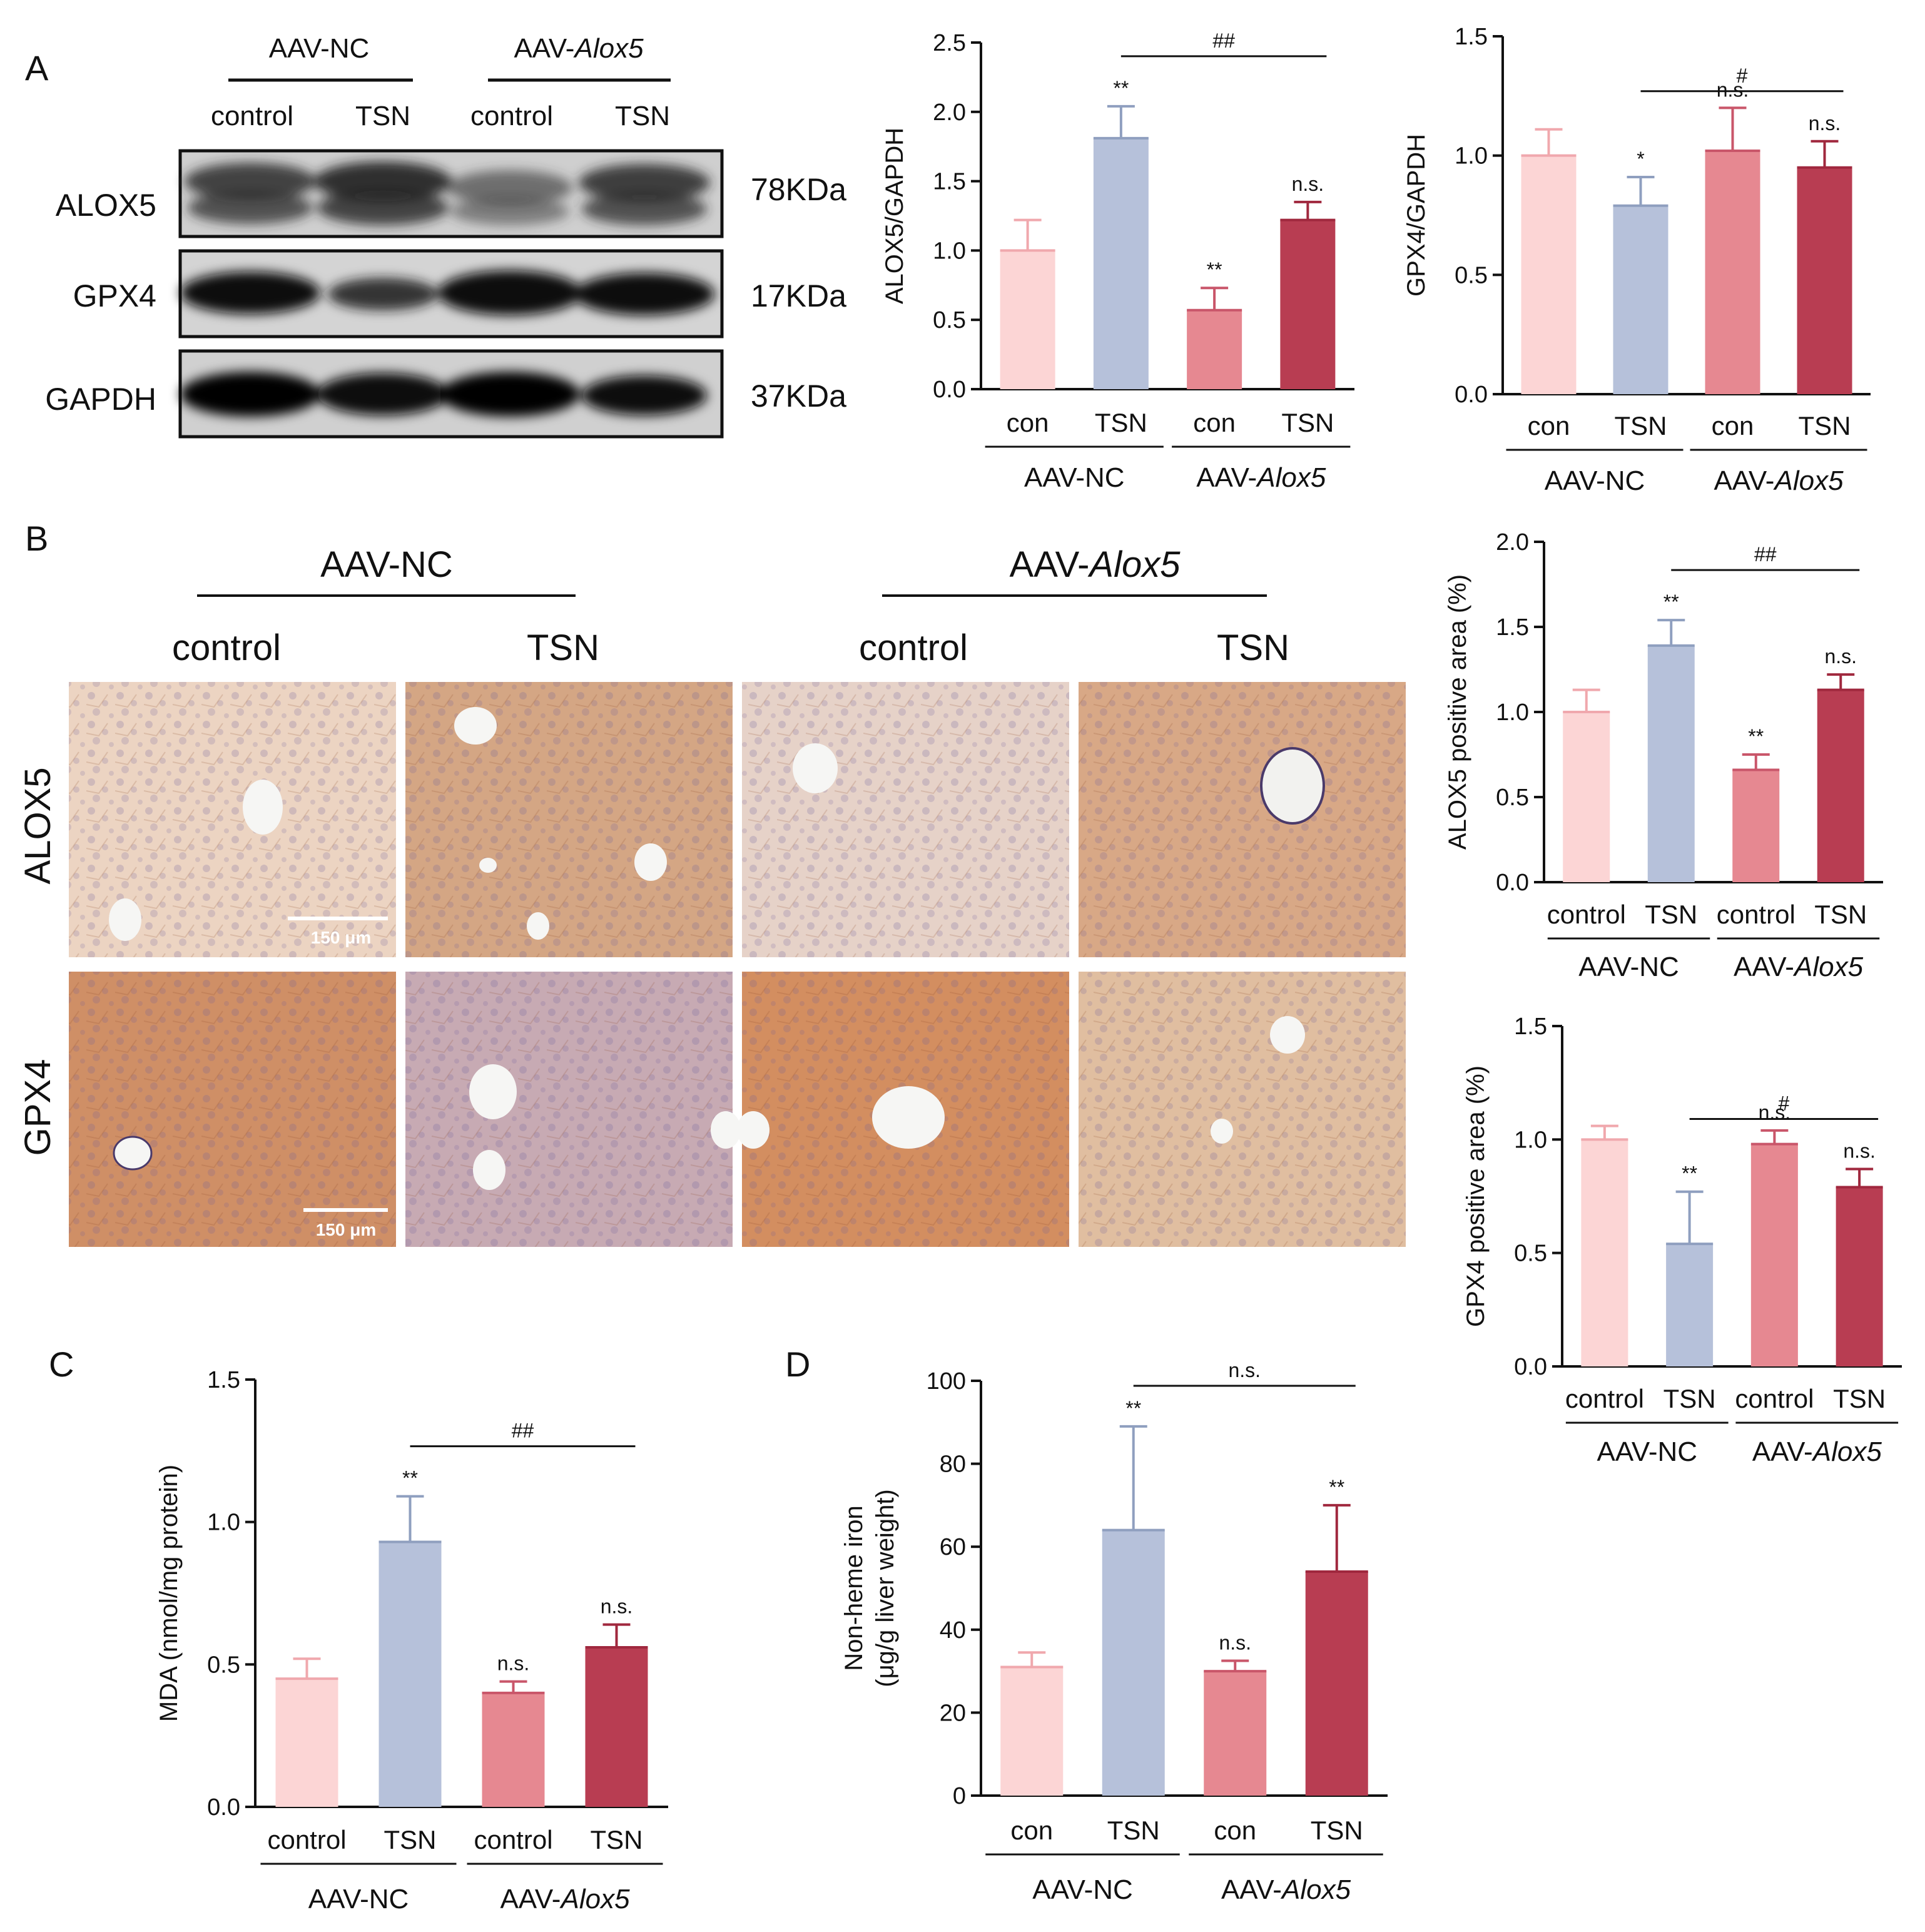  What do you see at coordinates (513, 1840) in the screenshot?
I see `category-label: control` at bounding box center [513, 1840].